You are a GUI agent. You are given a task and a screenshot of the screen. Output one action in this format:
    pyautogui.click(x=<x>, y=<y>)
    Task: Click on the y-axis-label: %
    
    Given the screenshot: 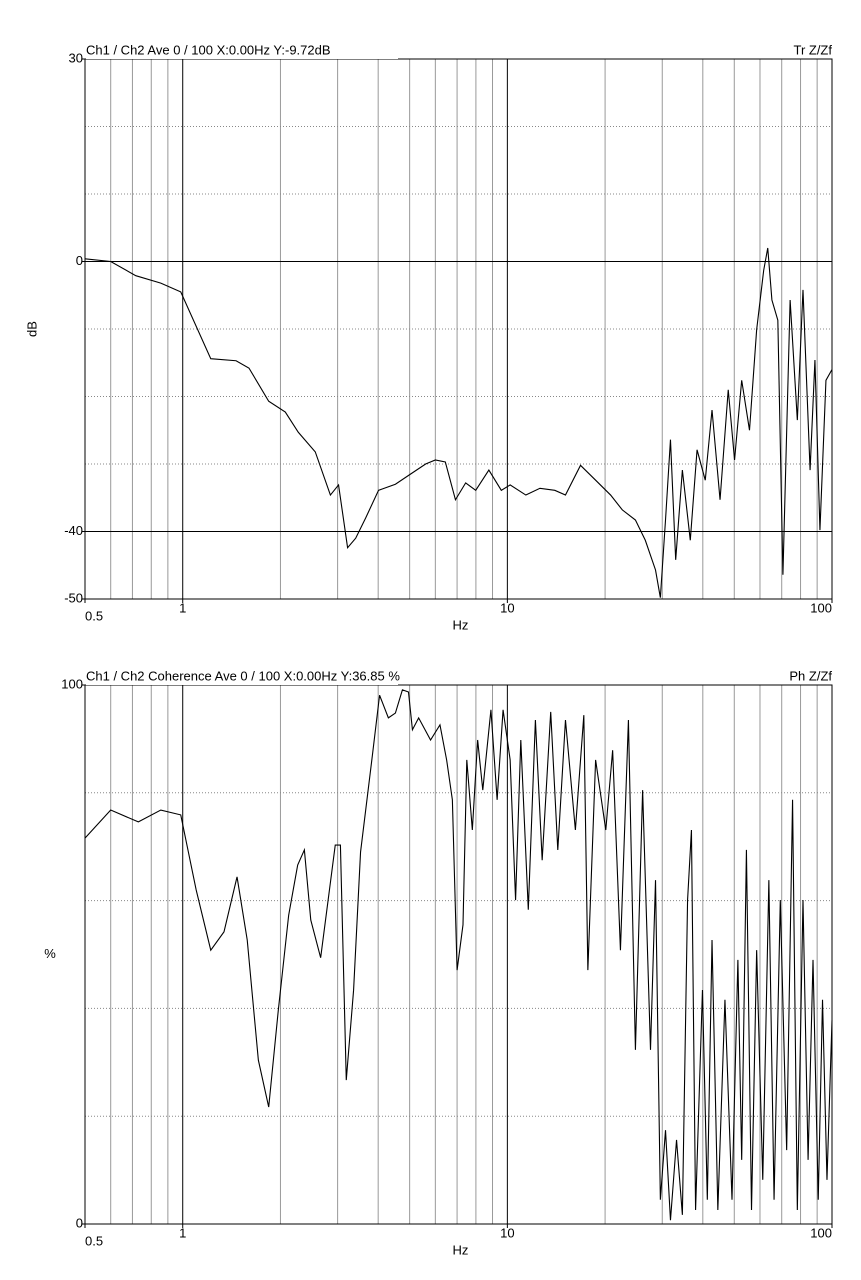 What is the action you would take?
    pyautogui.click(x=50, y=953)
    